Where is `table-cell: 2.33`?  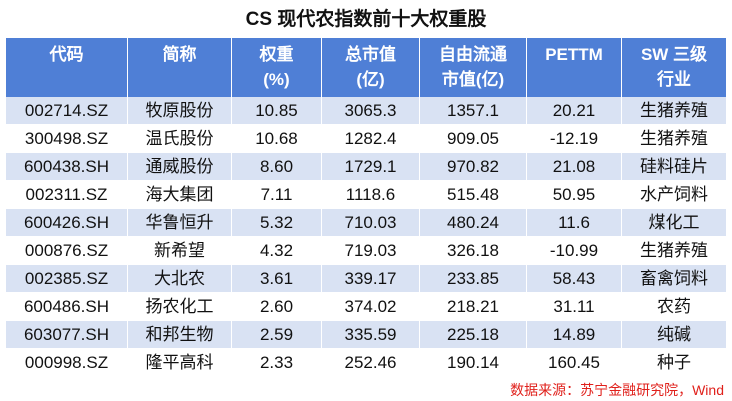 table-cell: 2.33 is located at coordinates (277, 363).